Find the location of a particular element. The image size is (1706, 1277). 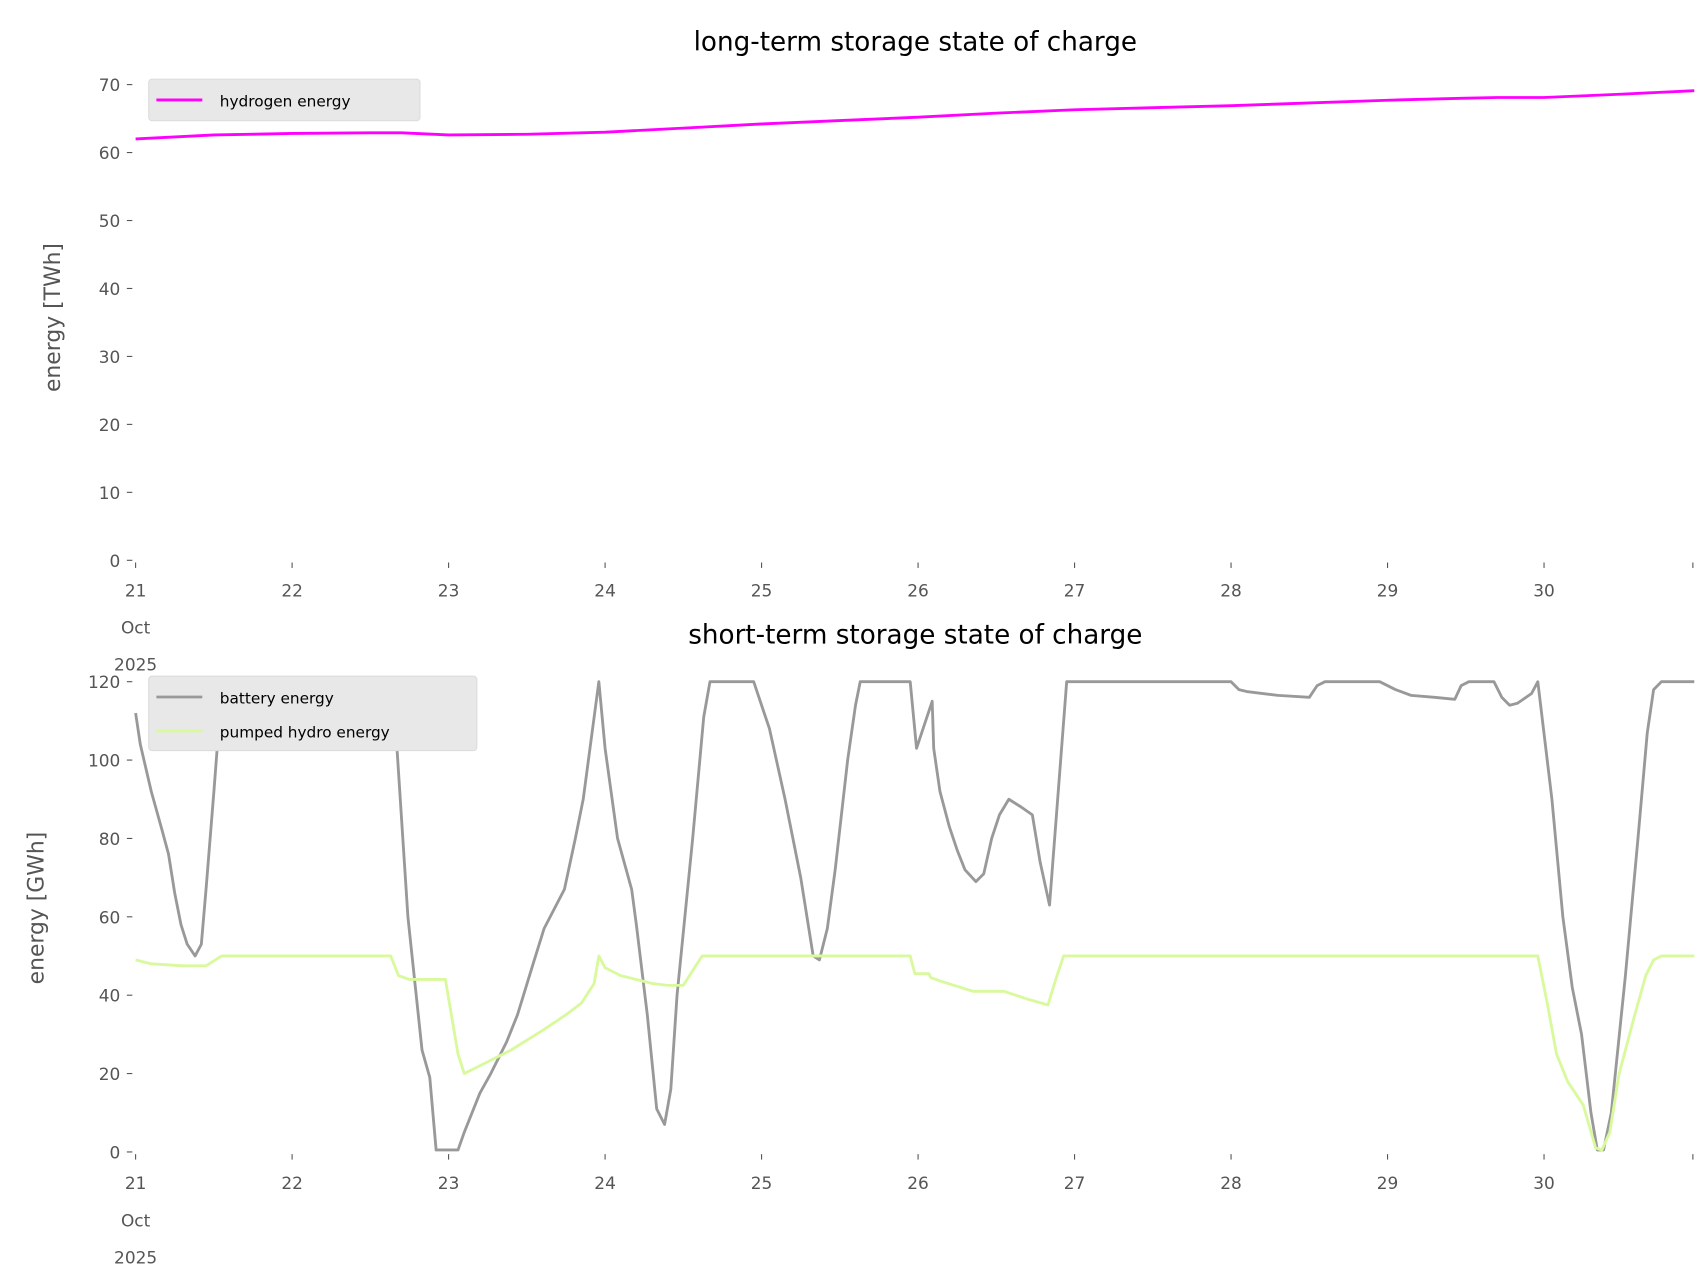

y-tick-label: 50 is located at coordinates (110, 221).